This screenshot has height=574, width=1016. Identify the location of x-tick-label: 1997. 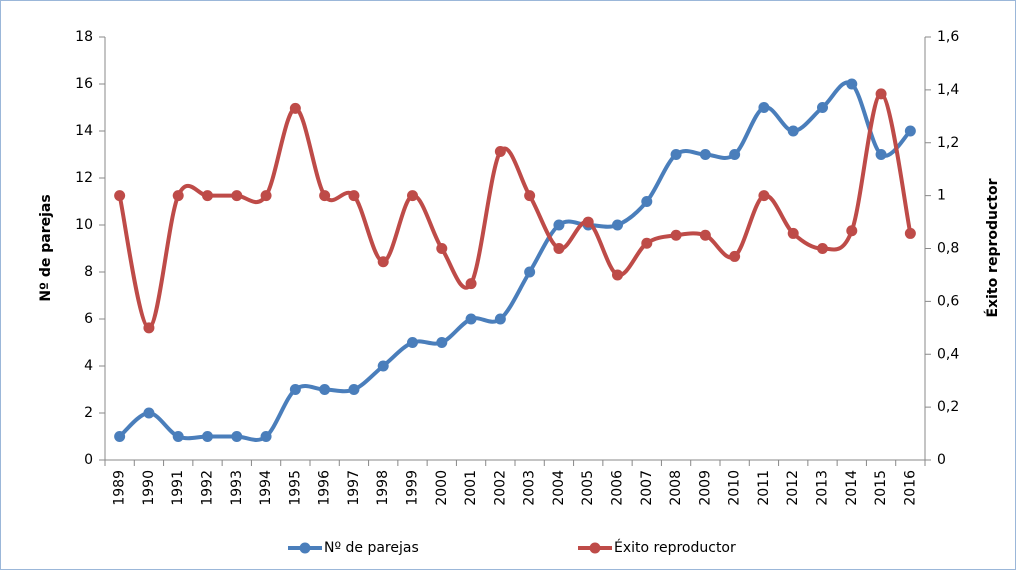
(354, 488).